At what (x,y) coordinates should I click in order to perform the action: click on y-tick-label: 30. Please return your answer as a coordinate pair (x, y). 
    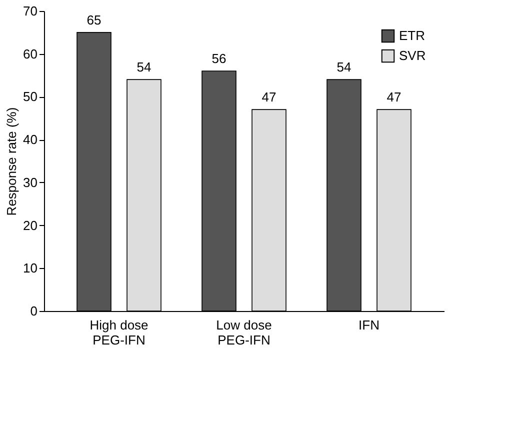
    Looking at the image, I should click on (30, 182).